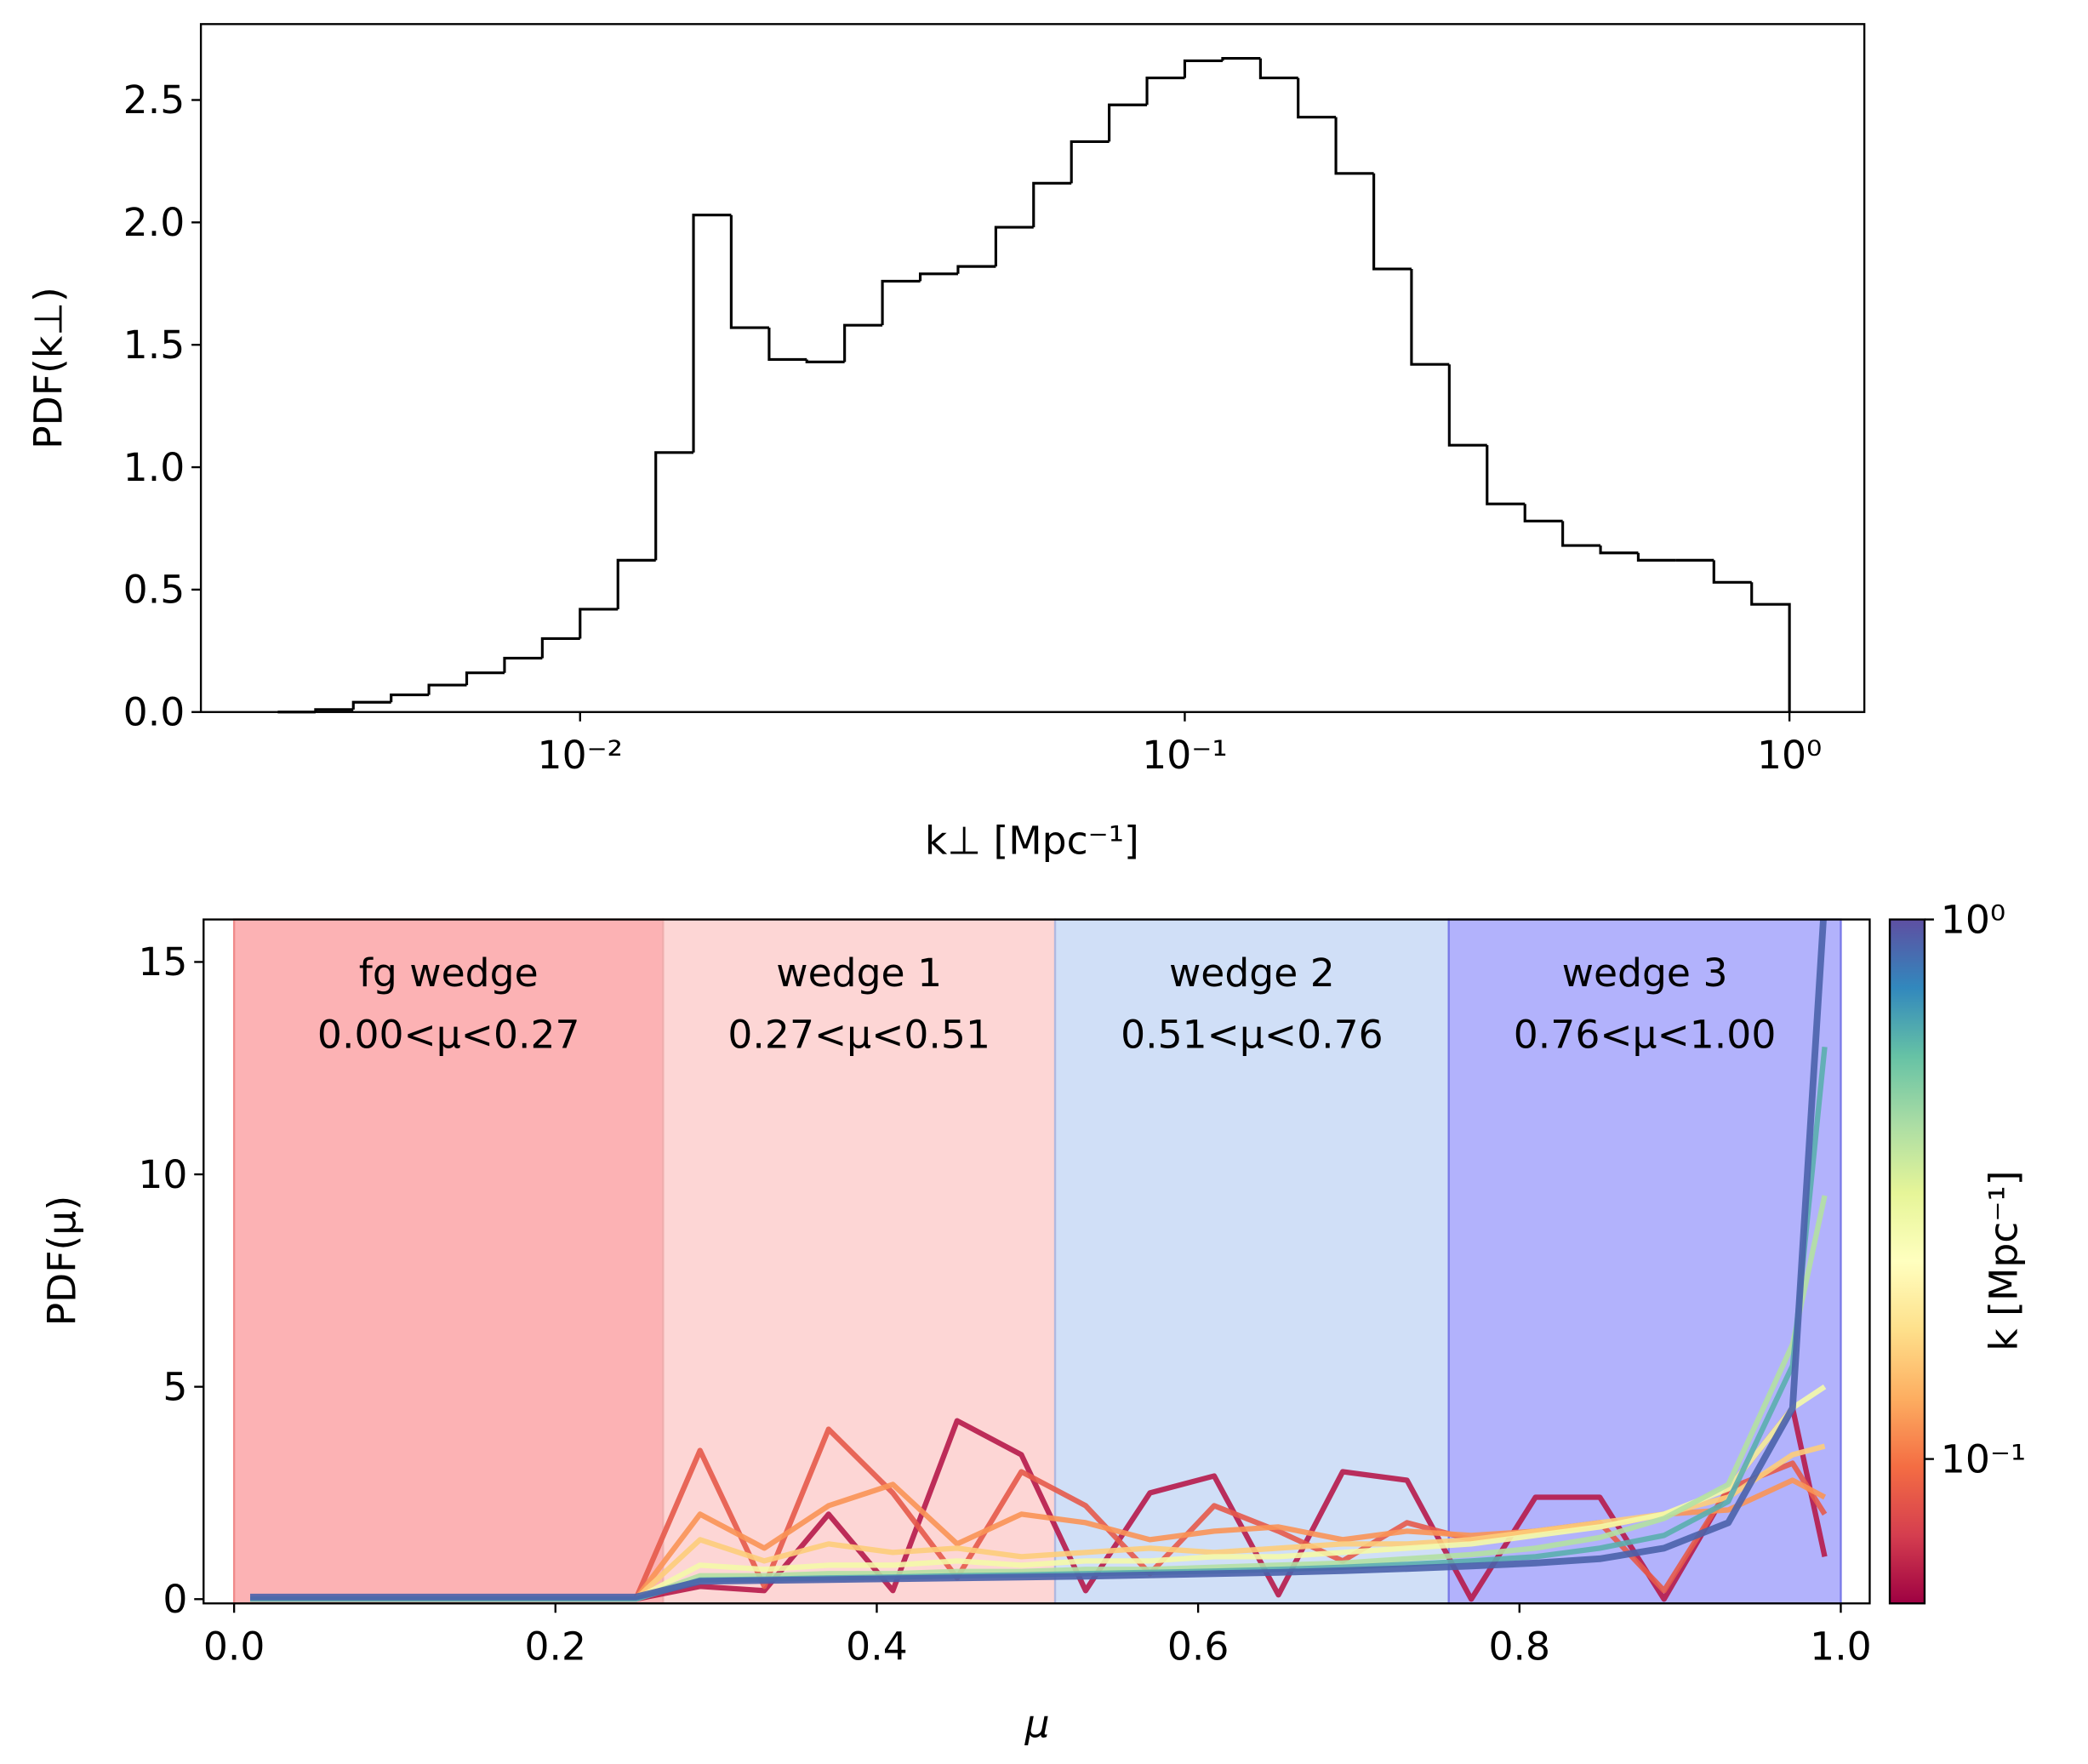 The height and width of the screenshot is (1764, 2088). Describe the element at coordinates (154, 100) in the screenshot. I see `y-tick-label: 2.5` at that location.